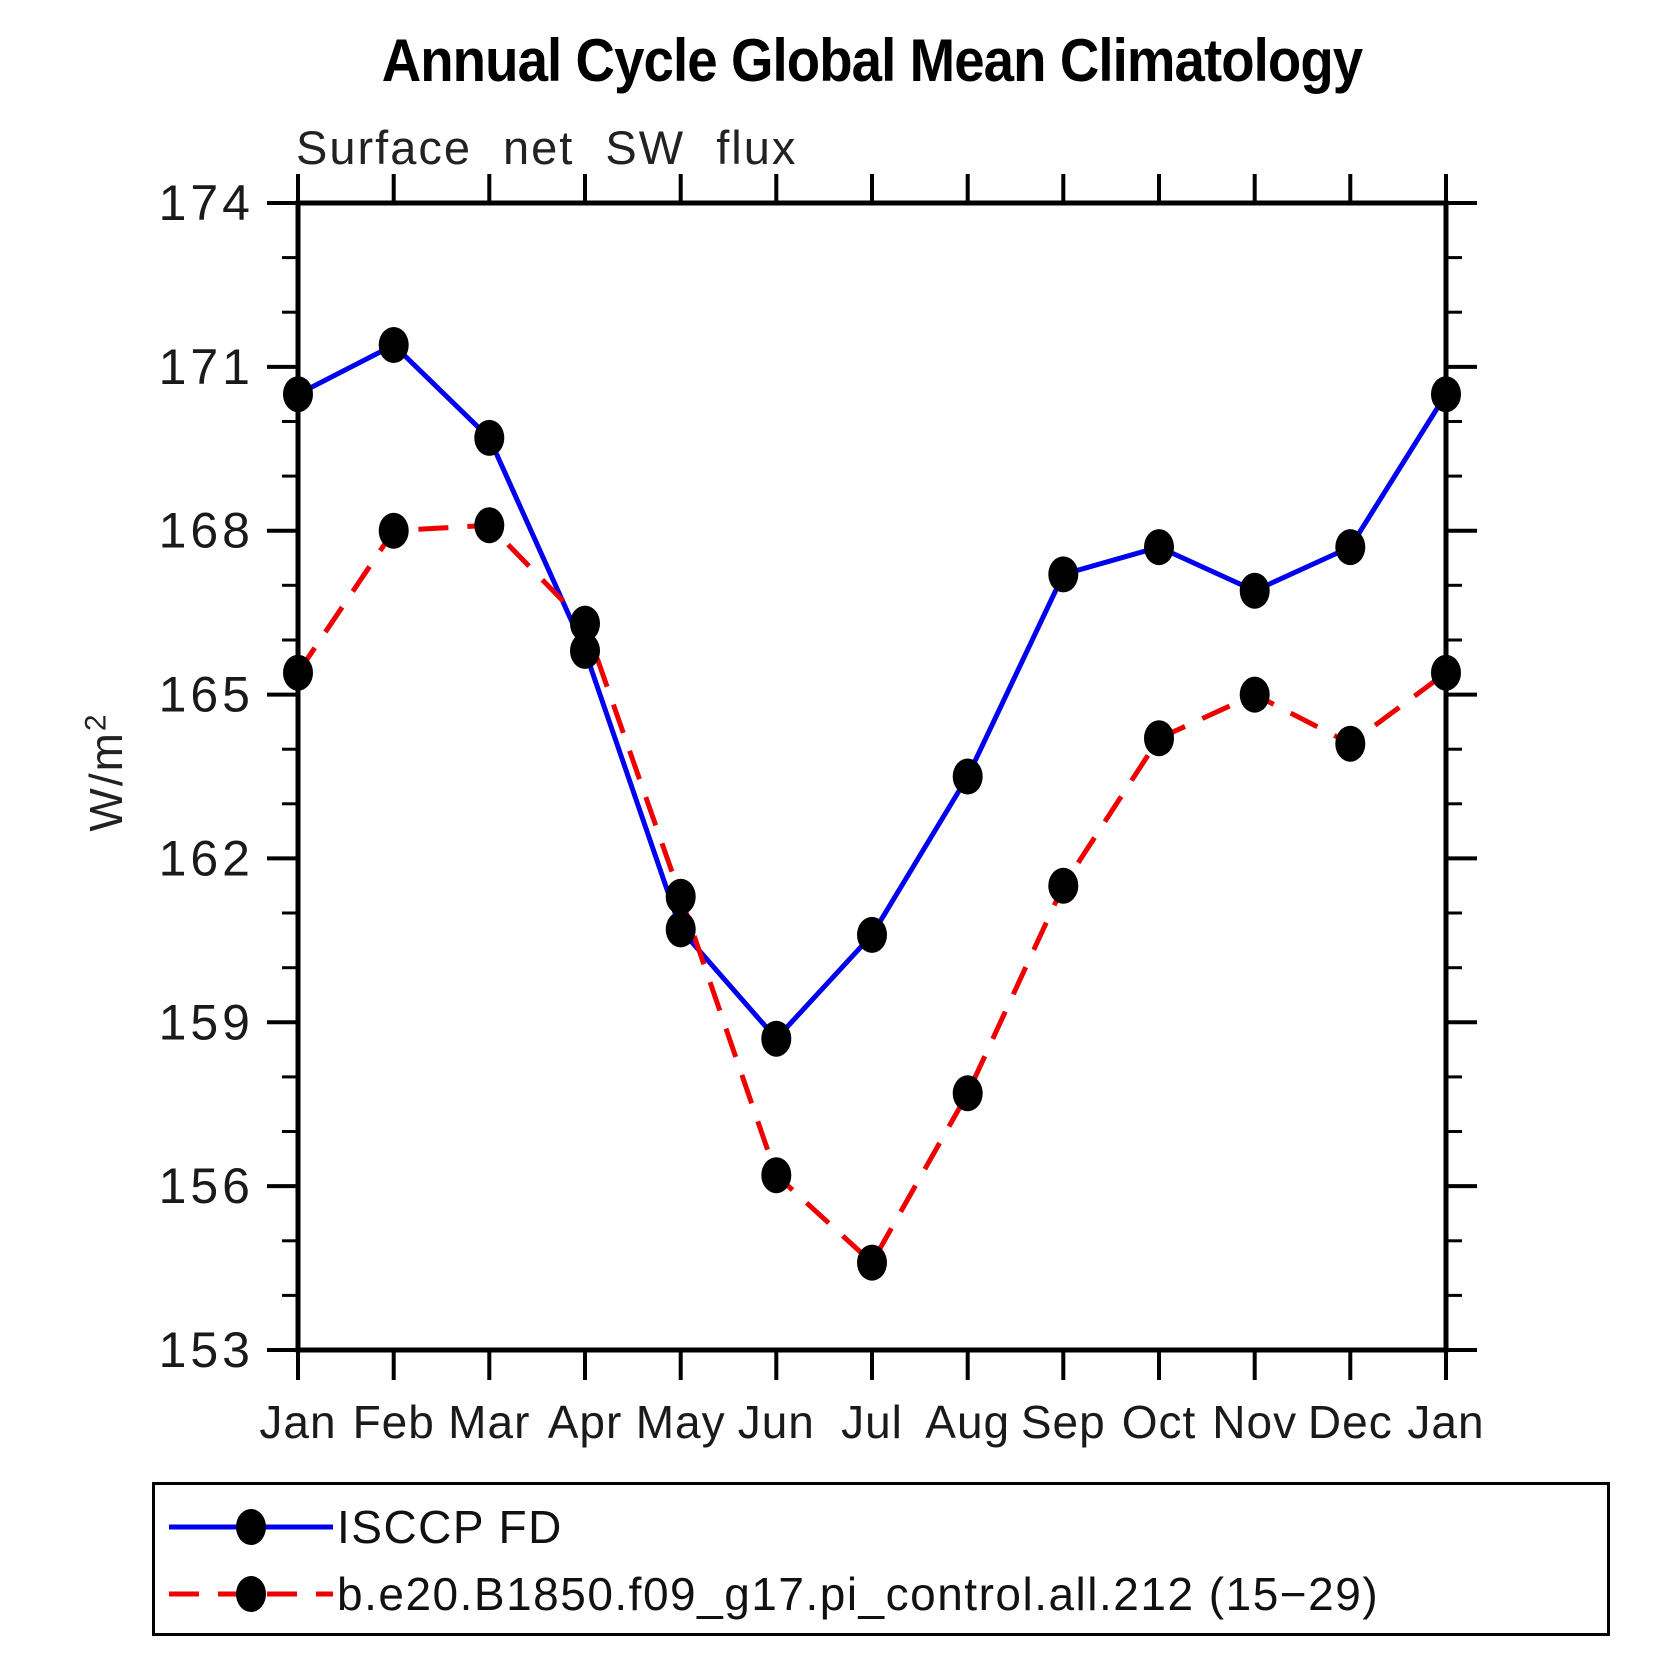 The width and height of the screenshot is (1674, 1674). I want to click on svg-text: Apr, so click(585, 1422).